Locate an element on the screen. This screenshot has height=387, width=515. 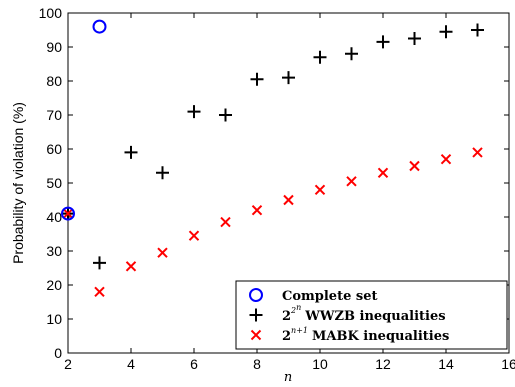
x-tick-label: 2 is located at coordinates (68, 364).